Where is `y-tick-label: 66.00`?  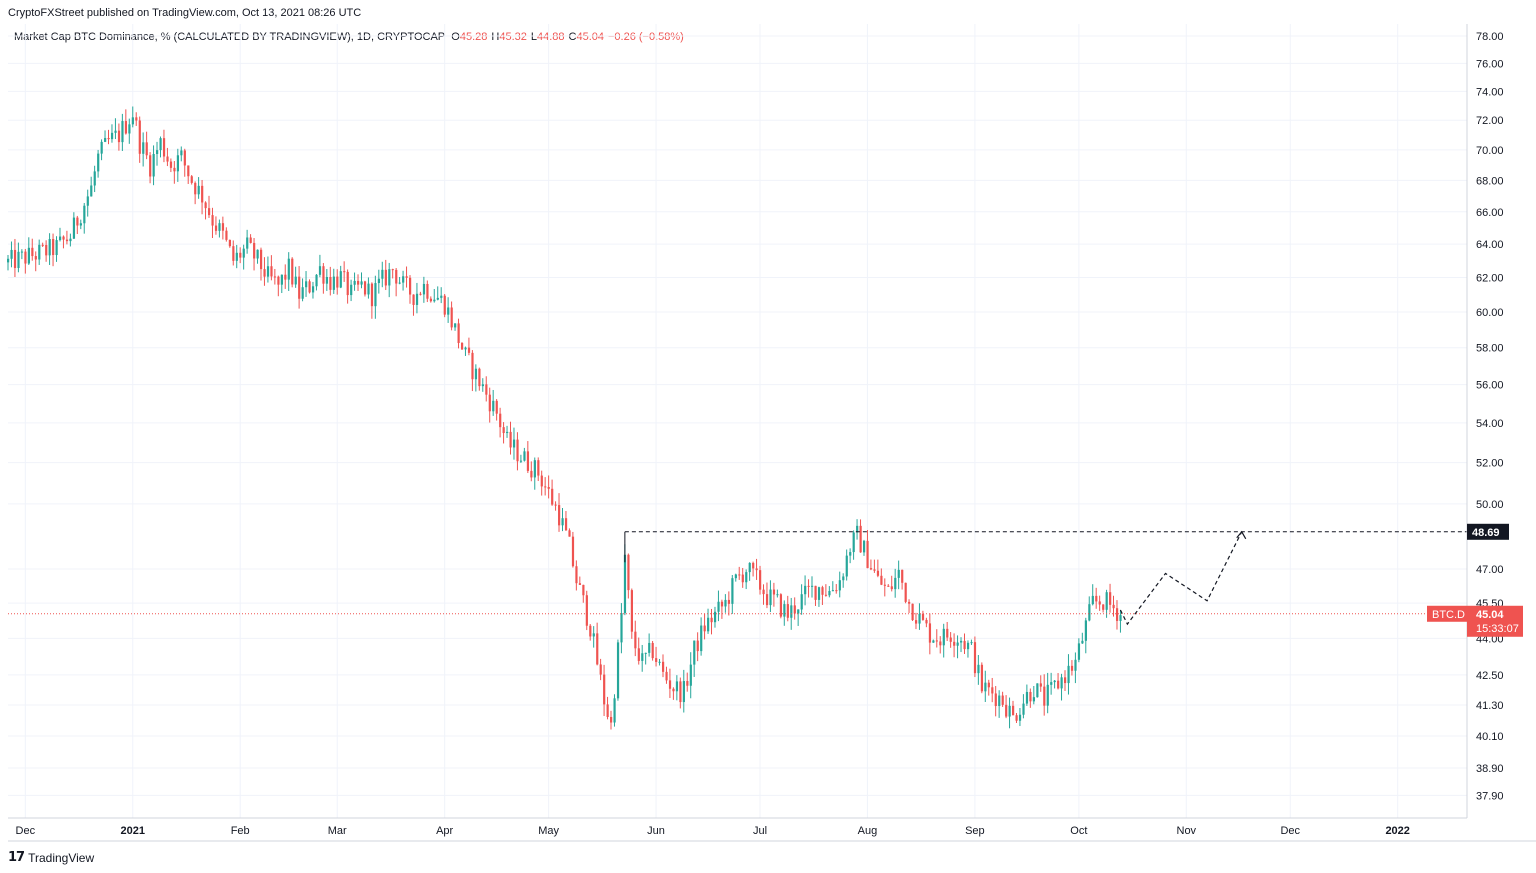 y-tick-label: 66.00 is located at coordinates (1490, 213).